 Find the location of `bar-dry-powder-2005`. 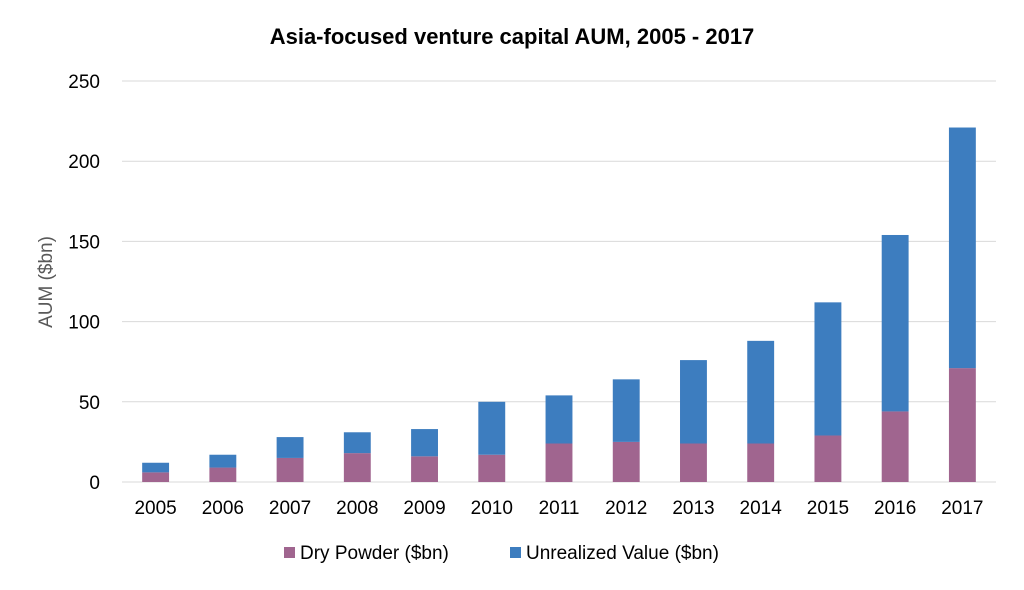

bar-dry-powder-2005 is located at coordinates (156, 477).